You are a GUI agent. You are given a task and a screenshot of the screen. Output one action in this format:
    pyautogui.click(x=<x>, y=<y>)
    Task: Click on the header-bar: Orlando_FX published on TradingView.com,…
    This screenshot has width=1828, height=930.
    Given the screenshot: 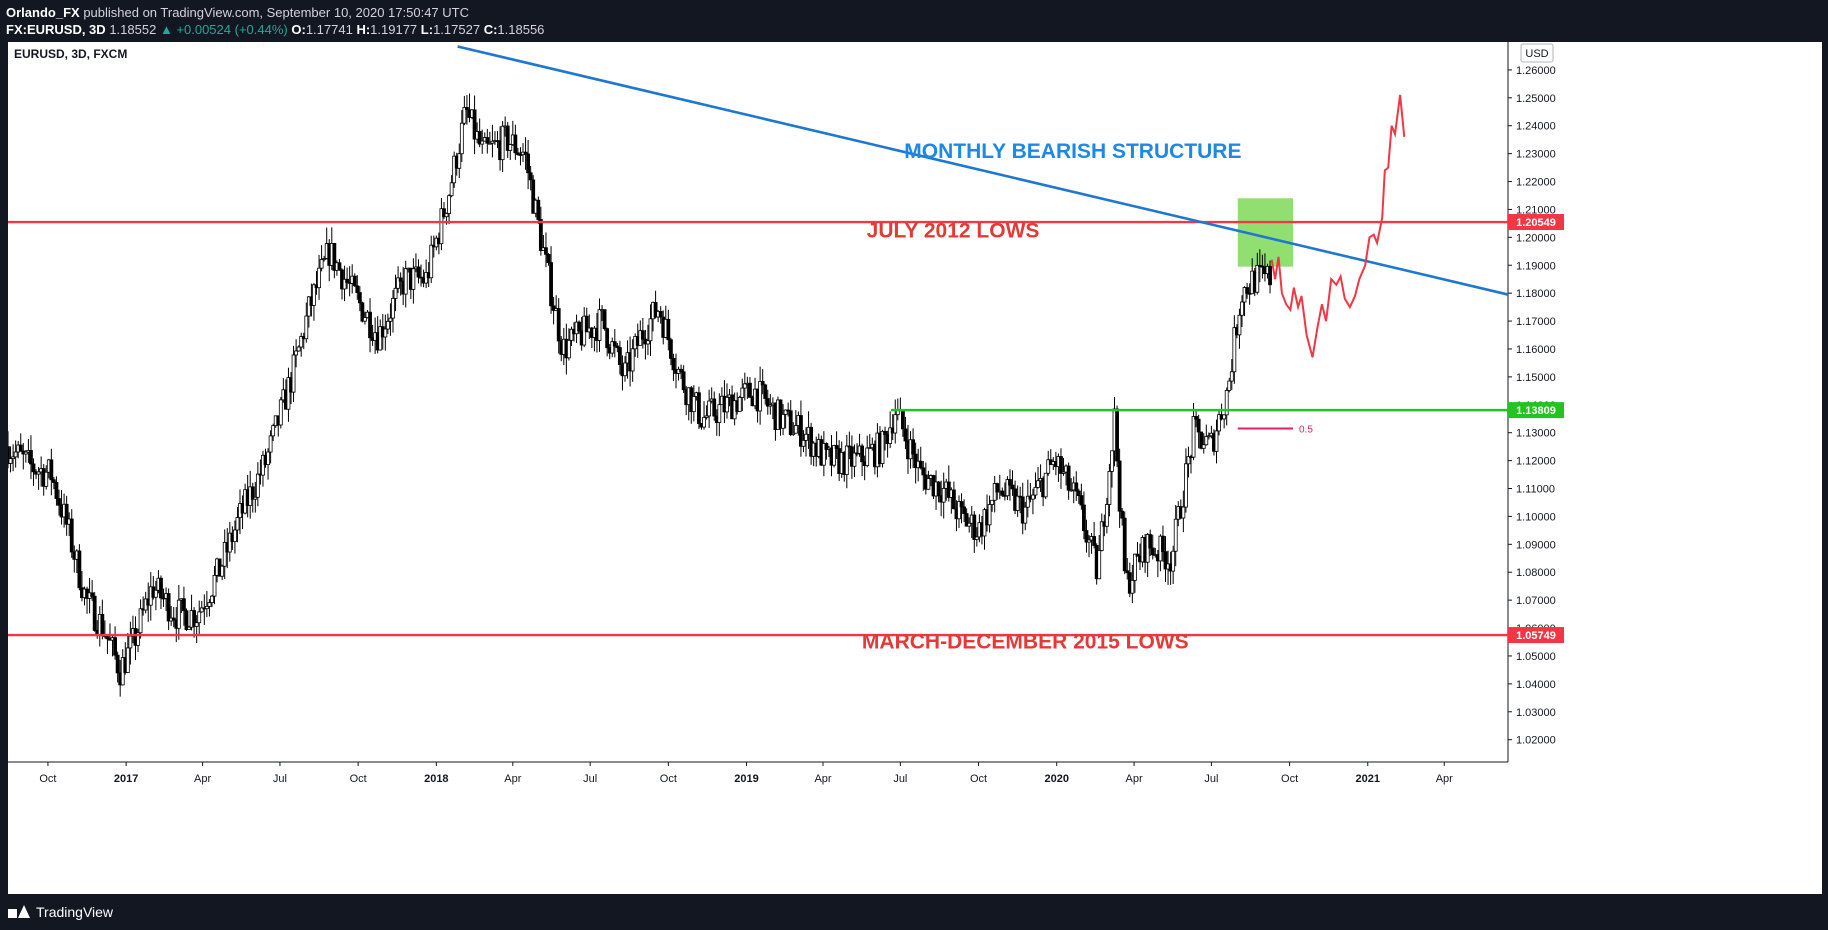 What is the action you would take?
    pyautogui.click(x=914, y=20)
    